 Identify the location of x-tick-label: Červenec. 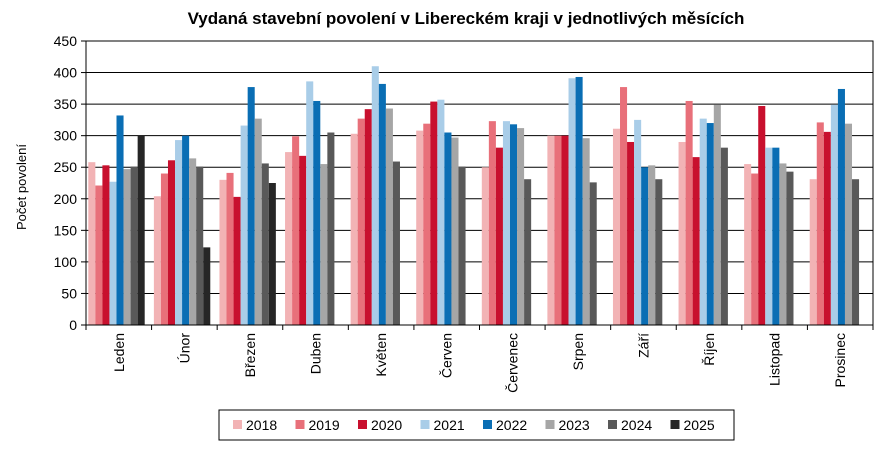
(512, 363).